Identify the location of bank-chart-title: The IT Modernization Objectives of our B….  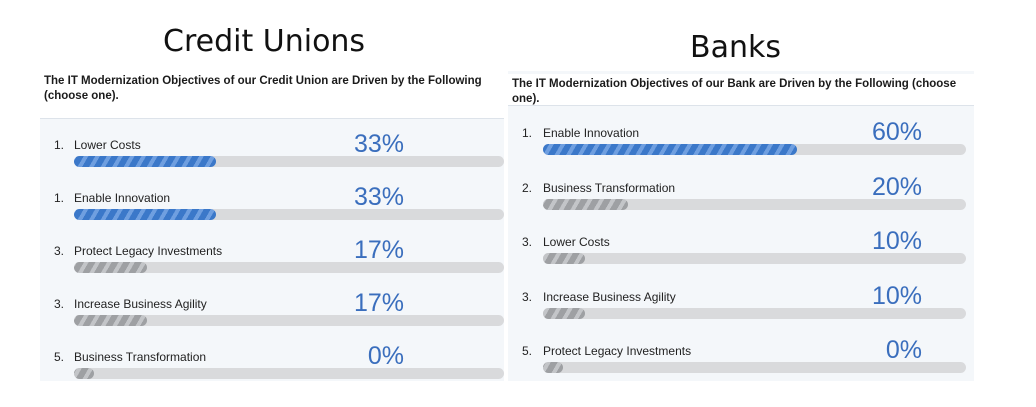
(741, 90).